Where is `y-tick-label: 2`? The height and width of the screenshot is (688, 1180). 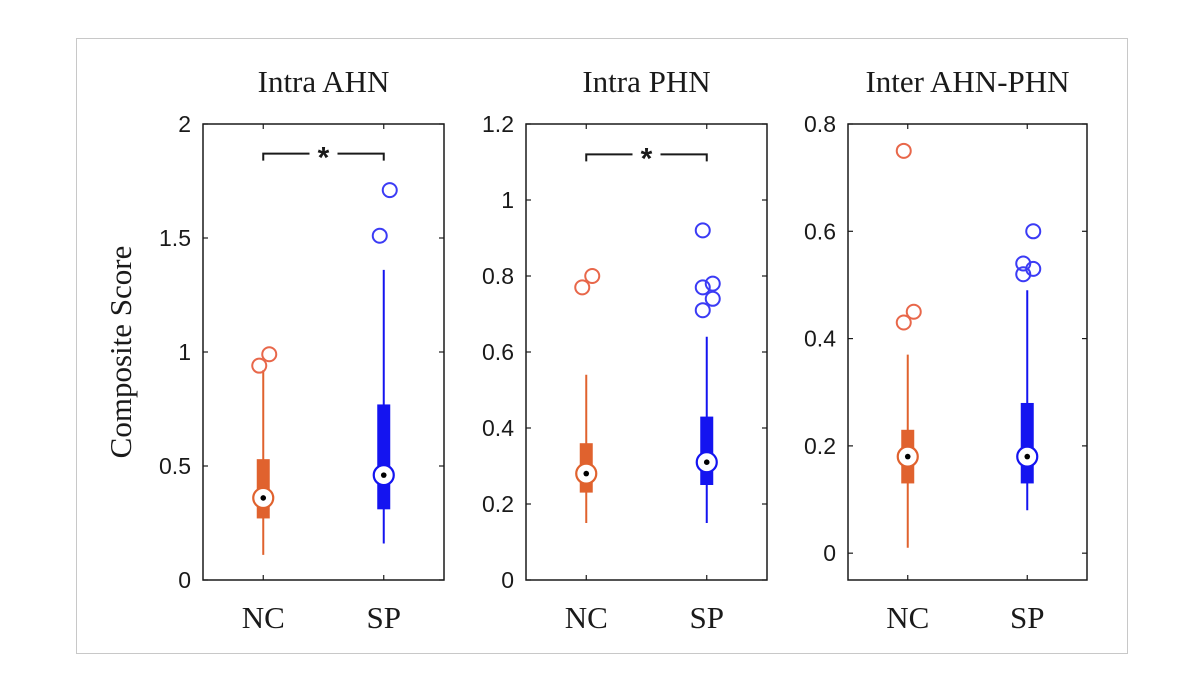 y-tick-label: 2 is located at coordinates (184, 124).